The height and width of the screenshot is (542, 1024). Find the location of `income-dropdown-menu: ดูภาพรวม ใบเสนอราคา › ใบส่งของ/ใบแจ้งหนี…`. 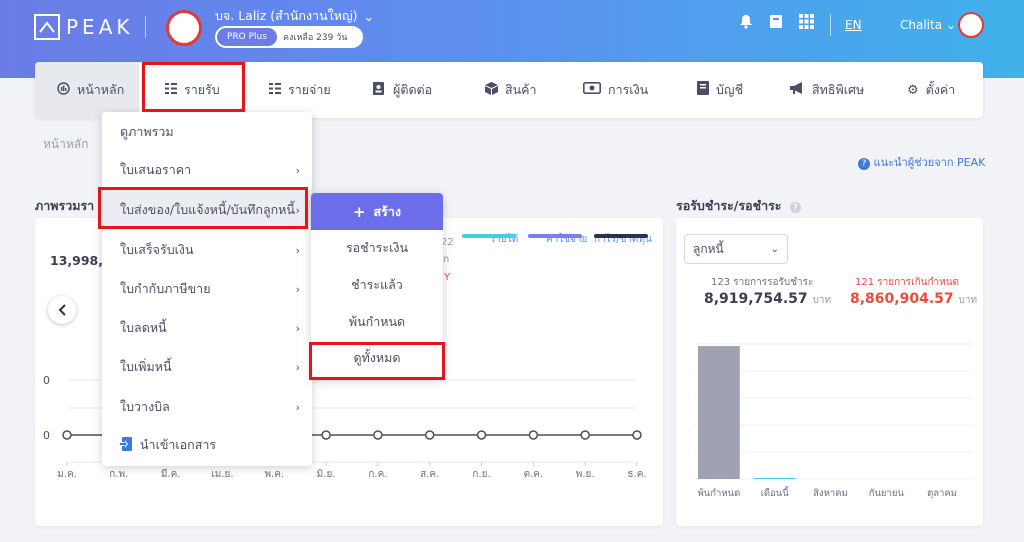

income-dropdown-menu: ดูภาพรวม ใบเสนอราคา › ใบส่งของ/ใบแจ้งหนี… is located at coordinates (207, 289).